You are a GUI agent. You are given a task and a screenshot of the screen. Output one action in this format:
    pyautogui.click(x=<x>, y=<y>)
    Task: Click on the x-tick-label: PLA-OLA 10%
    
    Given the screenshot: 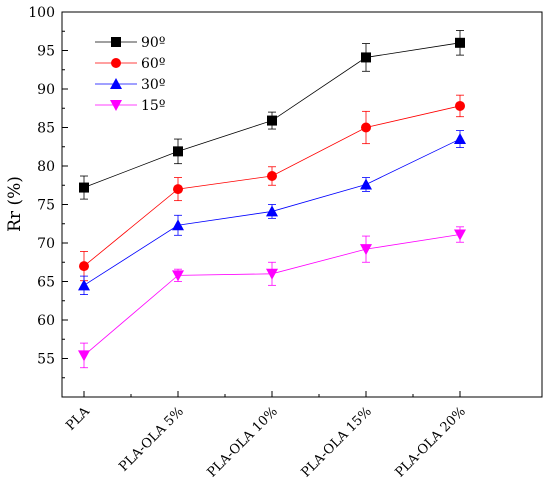 What is the action you would take?
    pyautogui.click(x=243, y=442)
    